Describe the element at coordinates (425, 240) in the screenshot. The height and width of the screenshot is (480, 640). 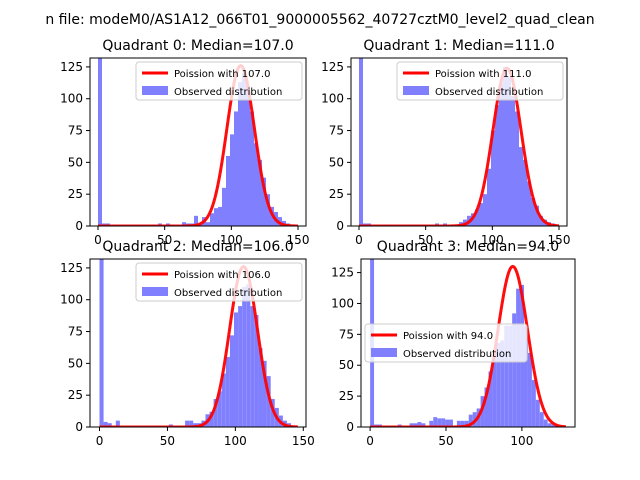
I see `x-tick-label: 50` at that location.